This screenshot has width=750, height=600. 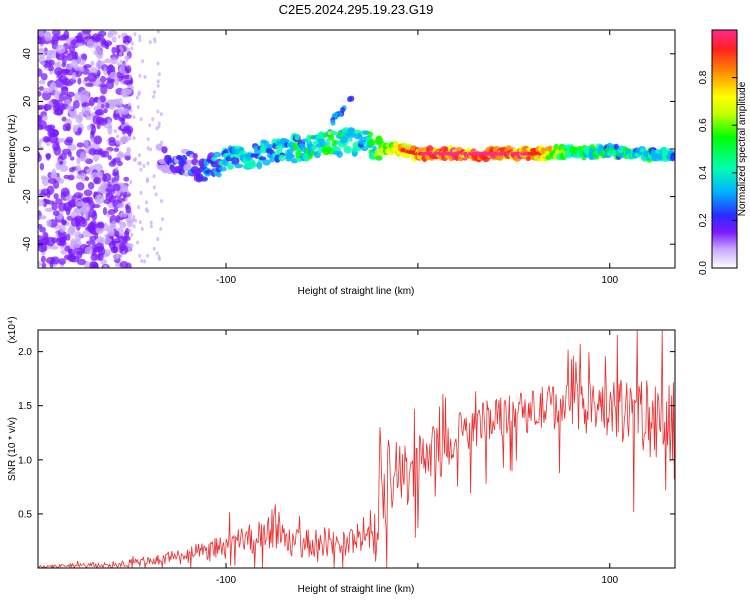 What do you see at coordinates (703, 220) in the screenshot?
I see `colorbar-tick-label: 0.2` at bounding box center [703, 220].